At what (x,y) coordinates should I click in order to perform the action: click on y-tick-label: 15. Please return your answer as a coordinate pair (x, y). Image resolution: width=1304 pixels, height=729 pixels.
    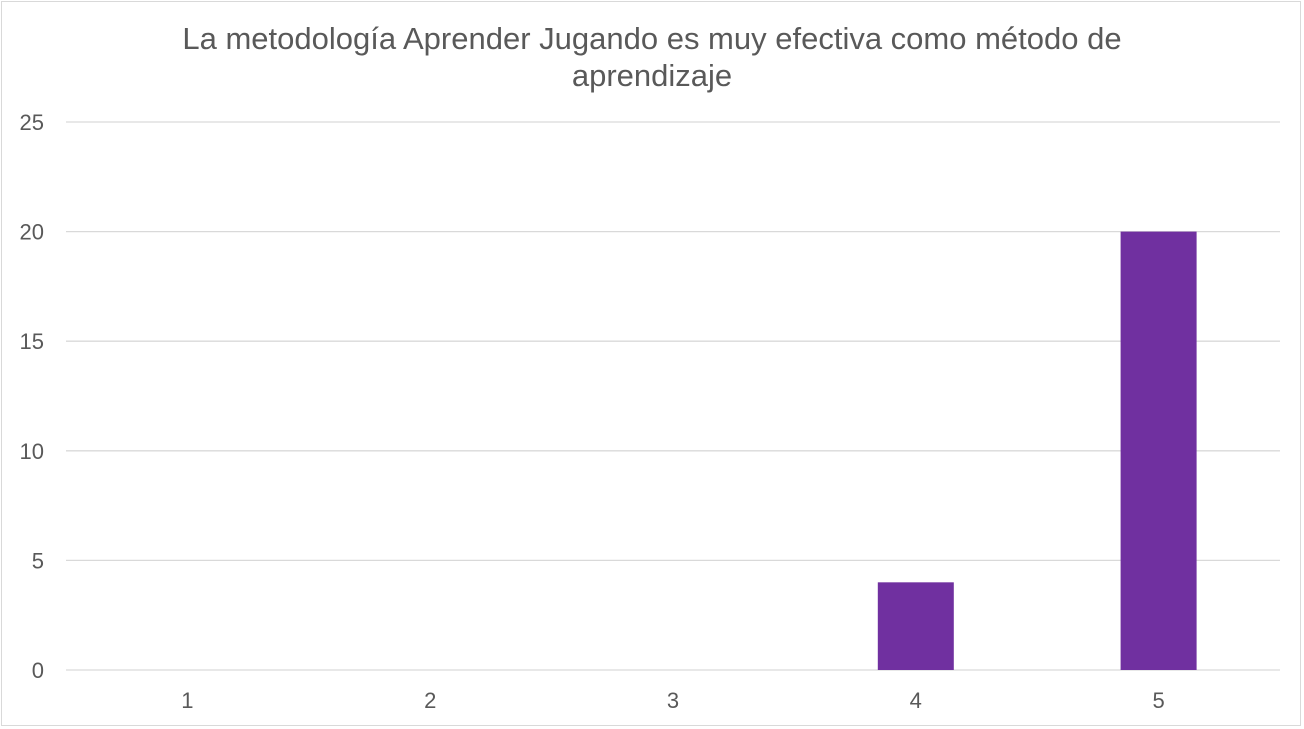
    Looking at the image, I should click on (32, 341).